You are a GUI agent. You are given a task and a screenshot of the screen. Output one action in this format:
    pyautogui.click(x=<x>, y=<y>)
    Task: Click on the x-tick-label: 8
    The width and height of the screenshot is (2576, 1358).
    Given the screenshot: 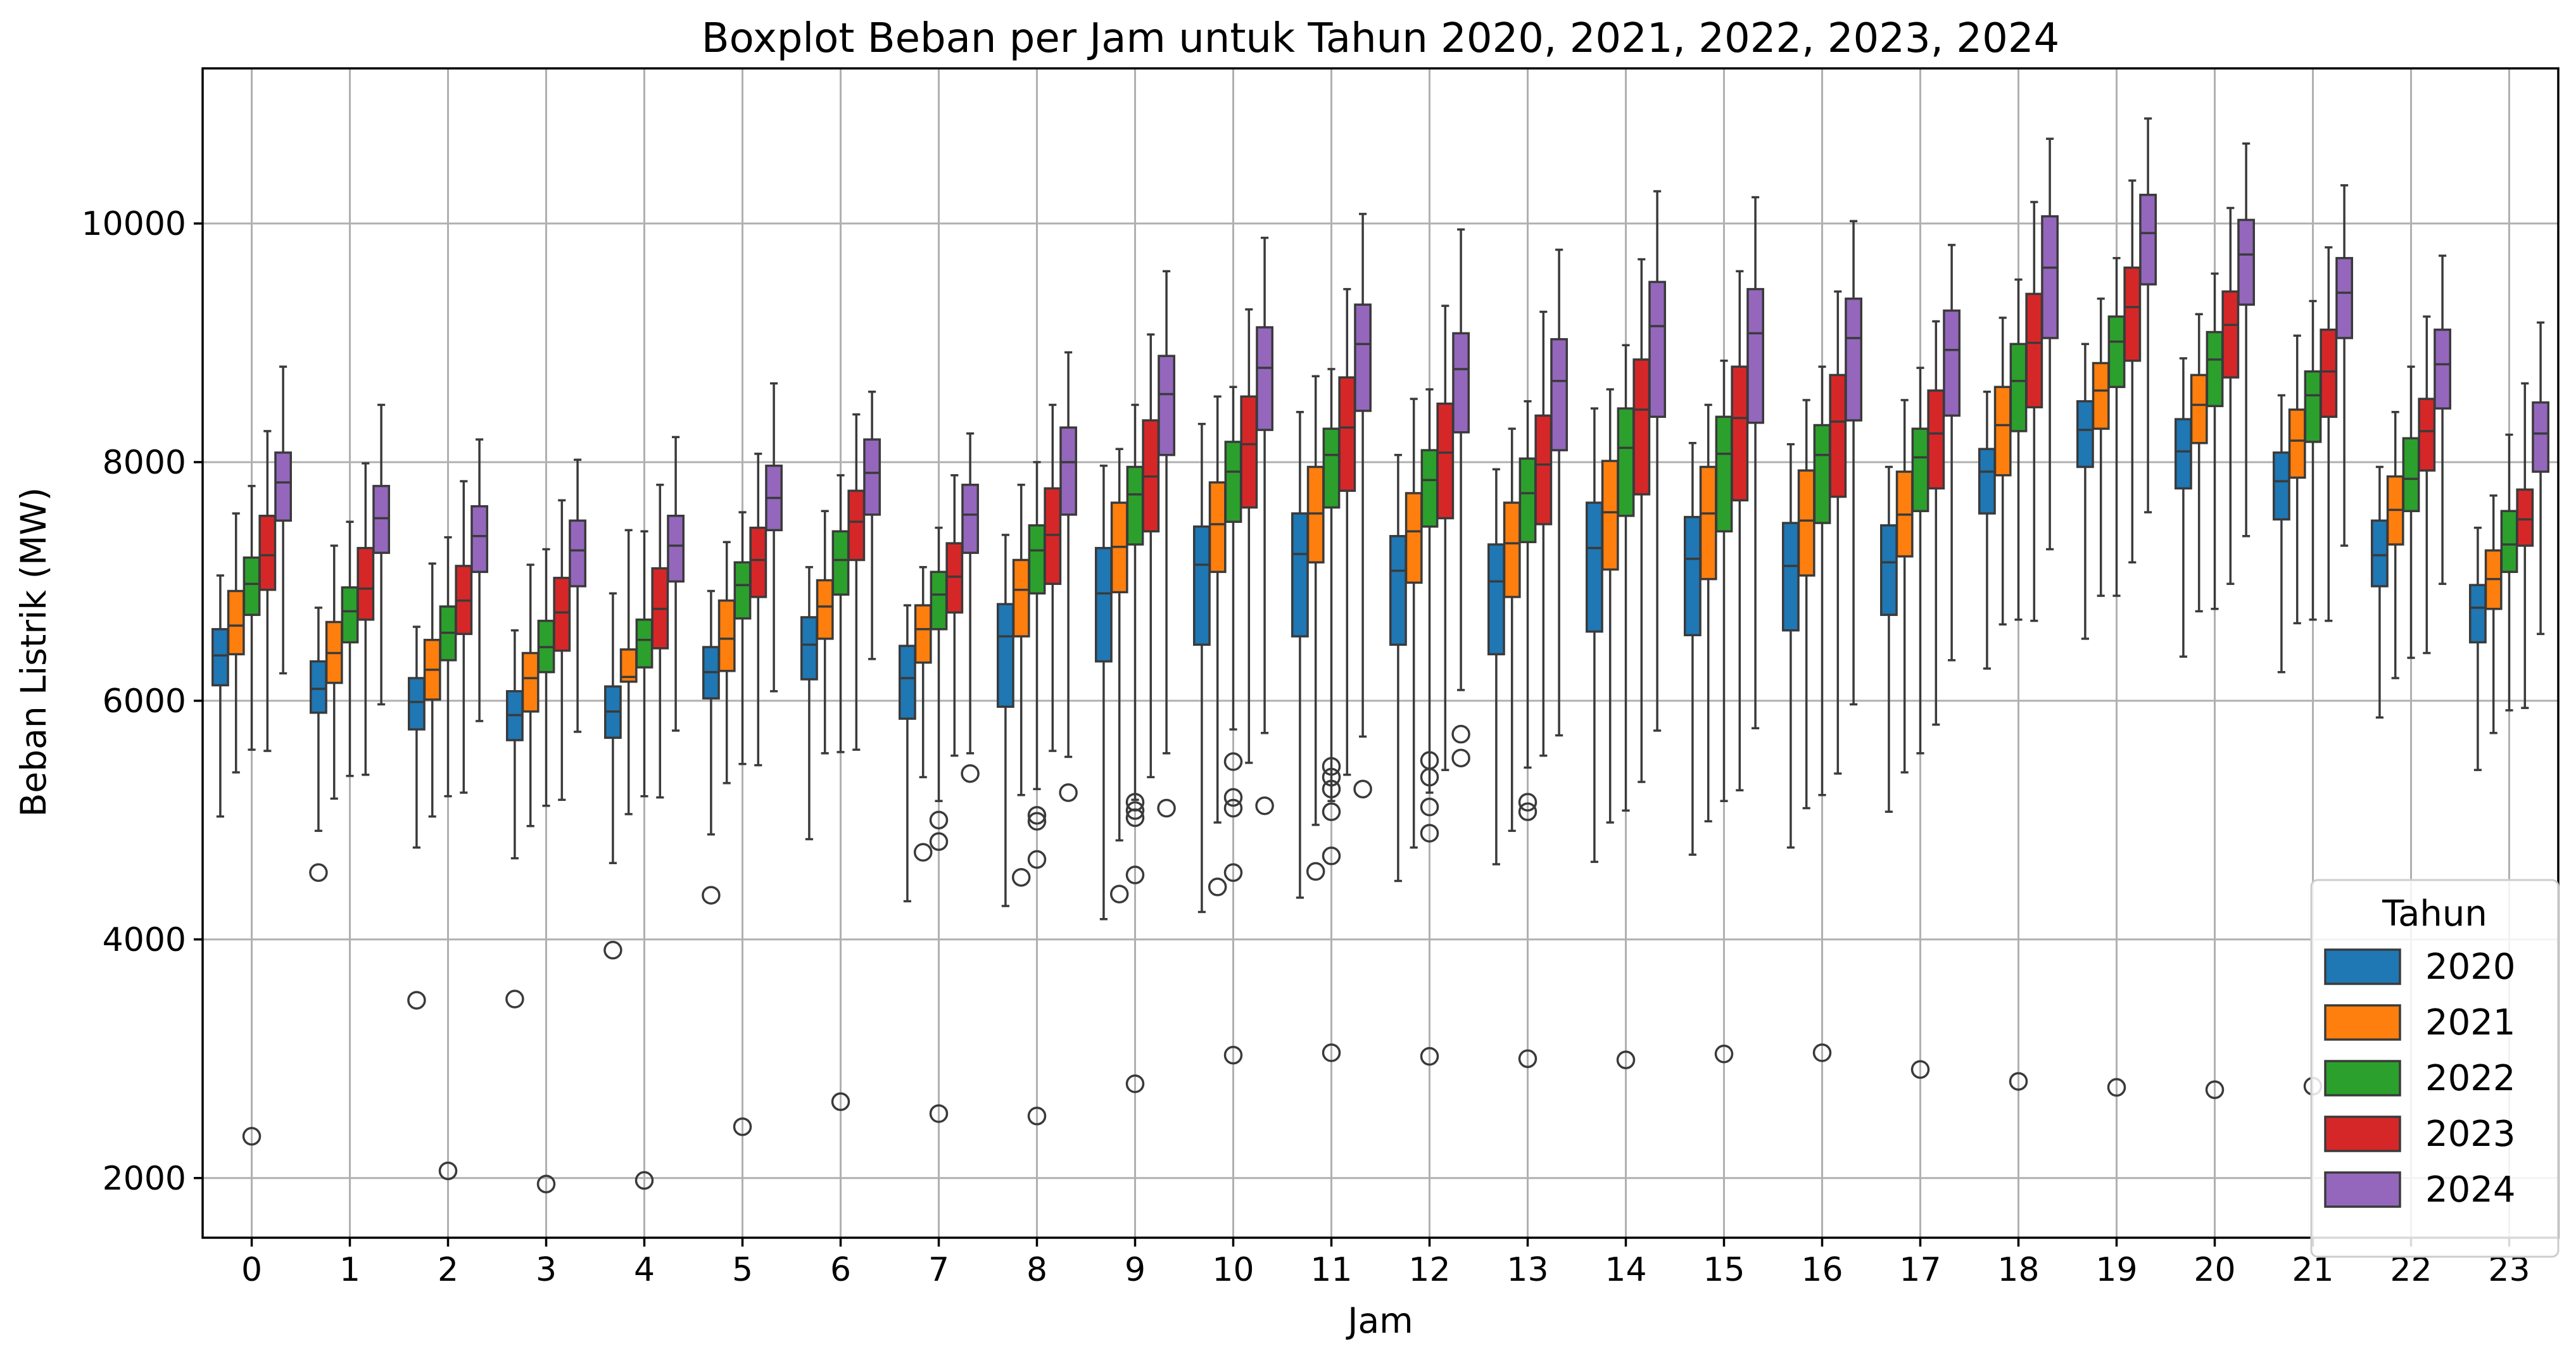 What is the action you would take?
    pyautogui.click(x=1036, y=1270)
    